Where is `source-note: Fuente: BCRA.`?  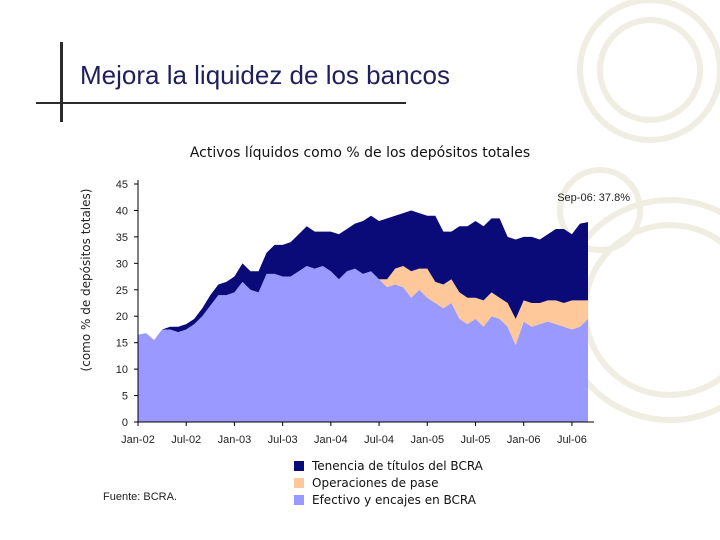 source-note: Fuente: BCRA. is located at coordinates (140, 497).